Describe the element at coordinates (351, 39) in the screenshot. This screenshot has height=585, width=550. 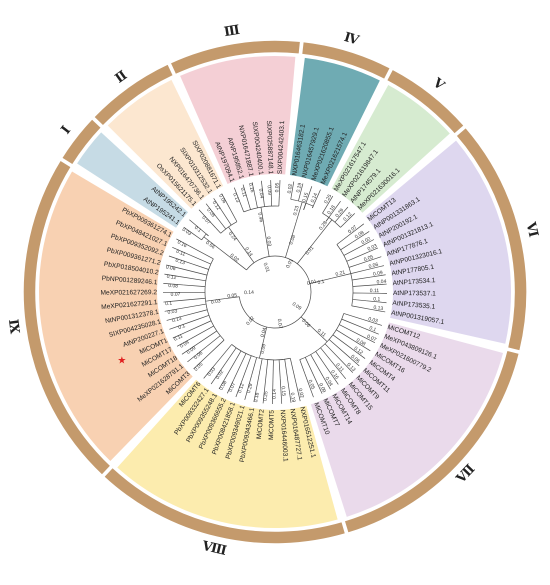
I see `clade-numeral-4: Ⅳ` at that location.